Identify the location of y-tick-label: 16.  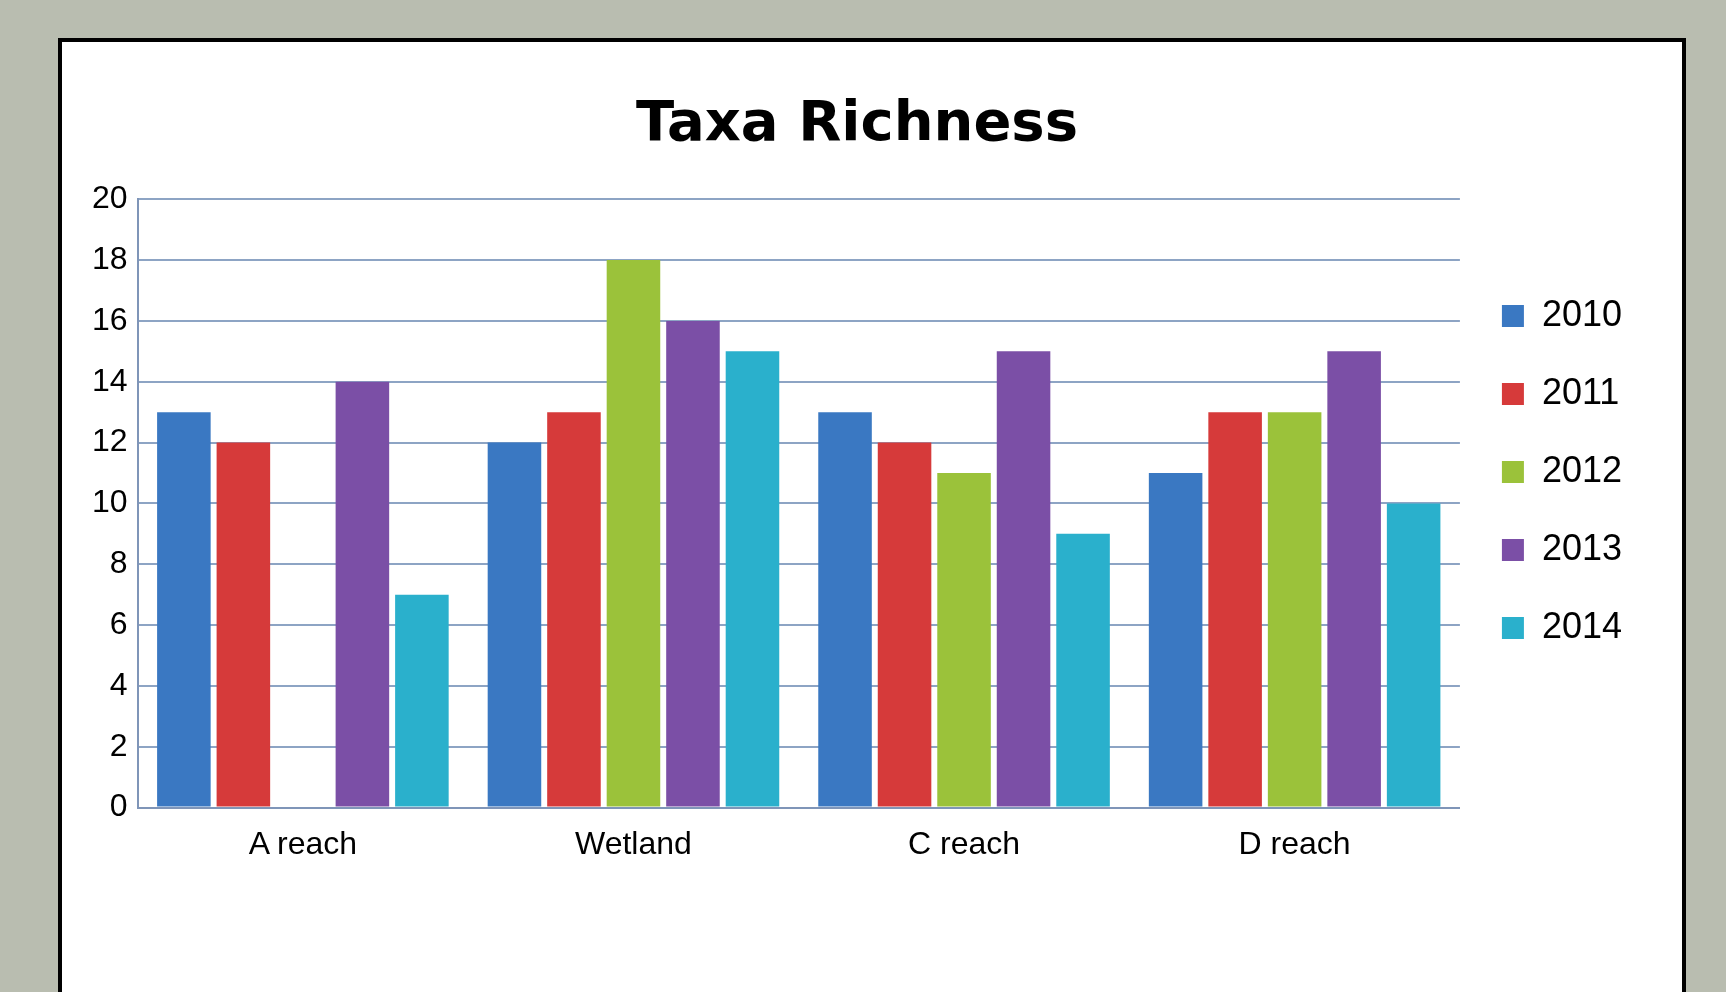
(110, 318).